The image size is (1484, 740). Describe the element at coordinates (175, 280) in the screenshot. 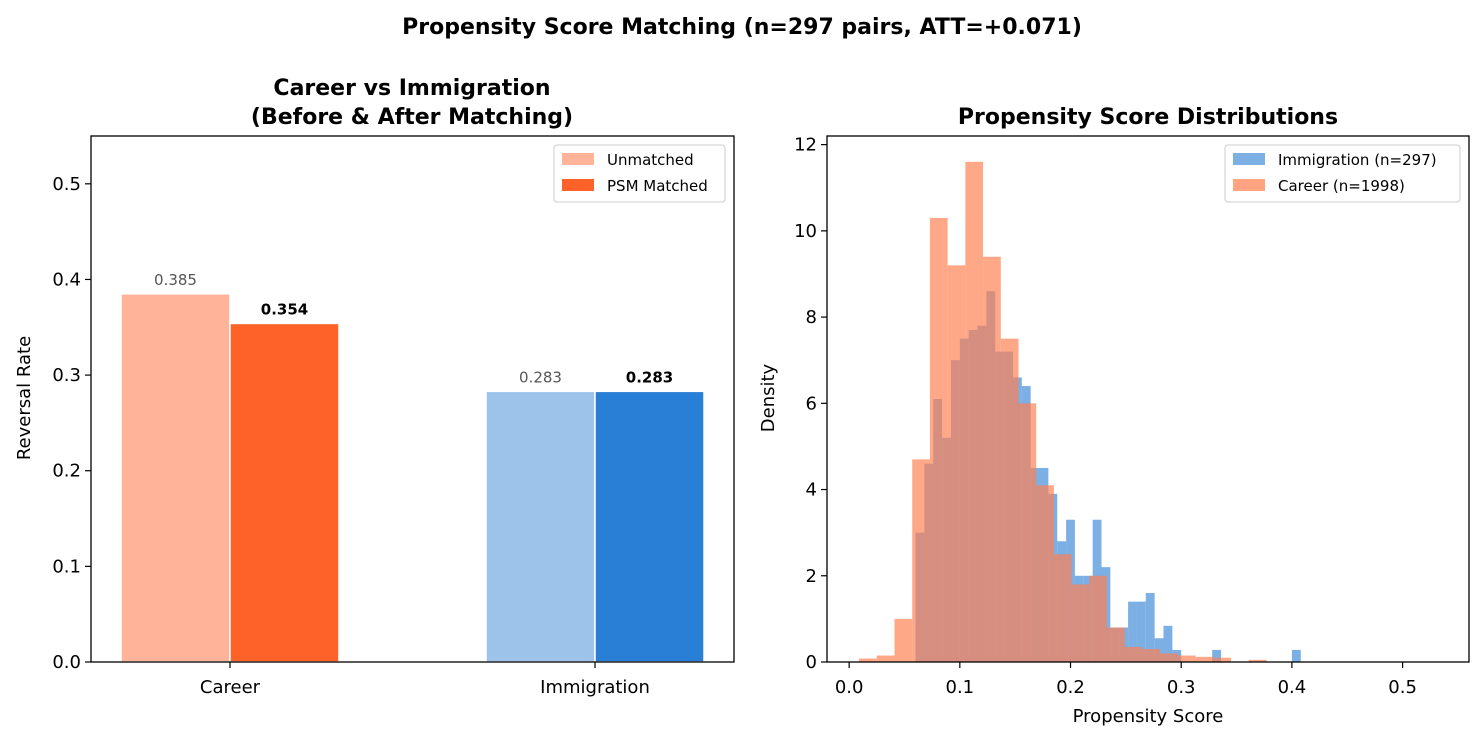

I see `bar-value-label: 0.385` at that location.